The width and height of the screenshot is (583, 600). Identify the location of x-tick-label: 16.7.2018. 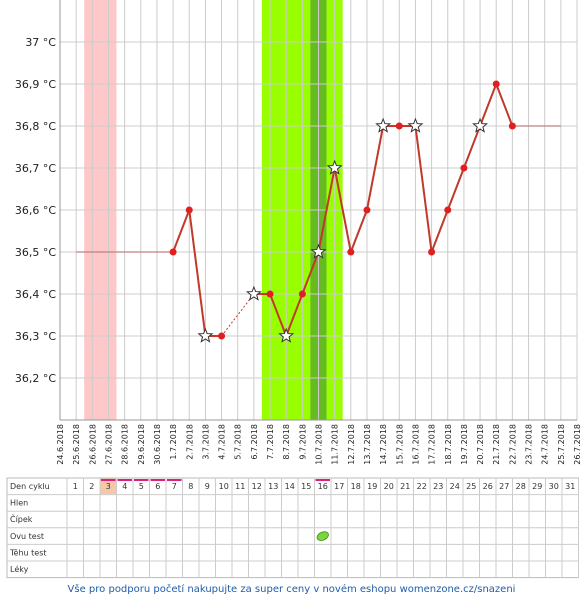
(415, 444).